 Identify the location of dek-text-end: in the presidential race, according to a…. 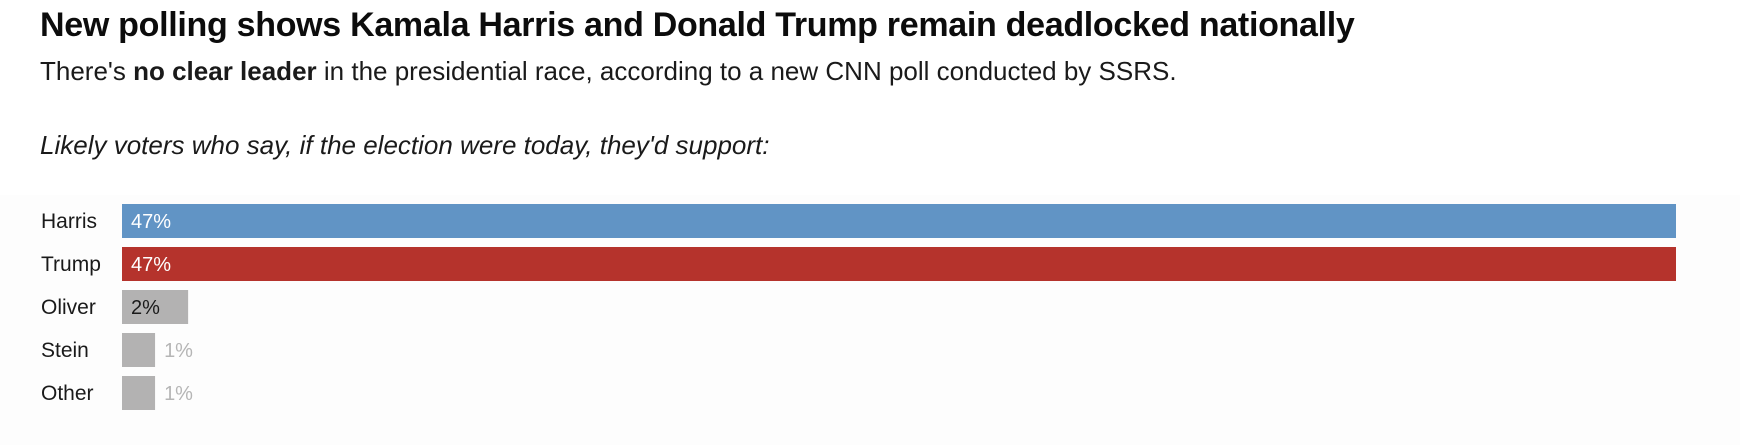
(746, 71).